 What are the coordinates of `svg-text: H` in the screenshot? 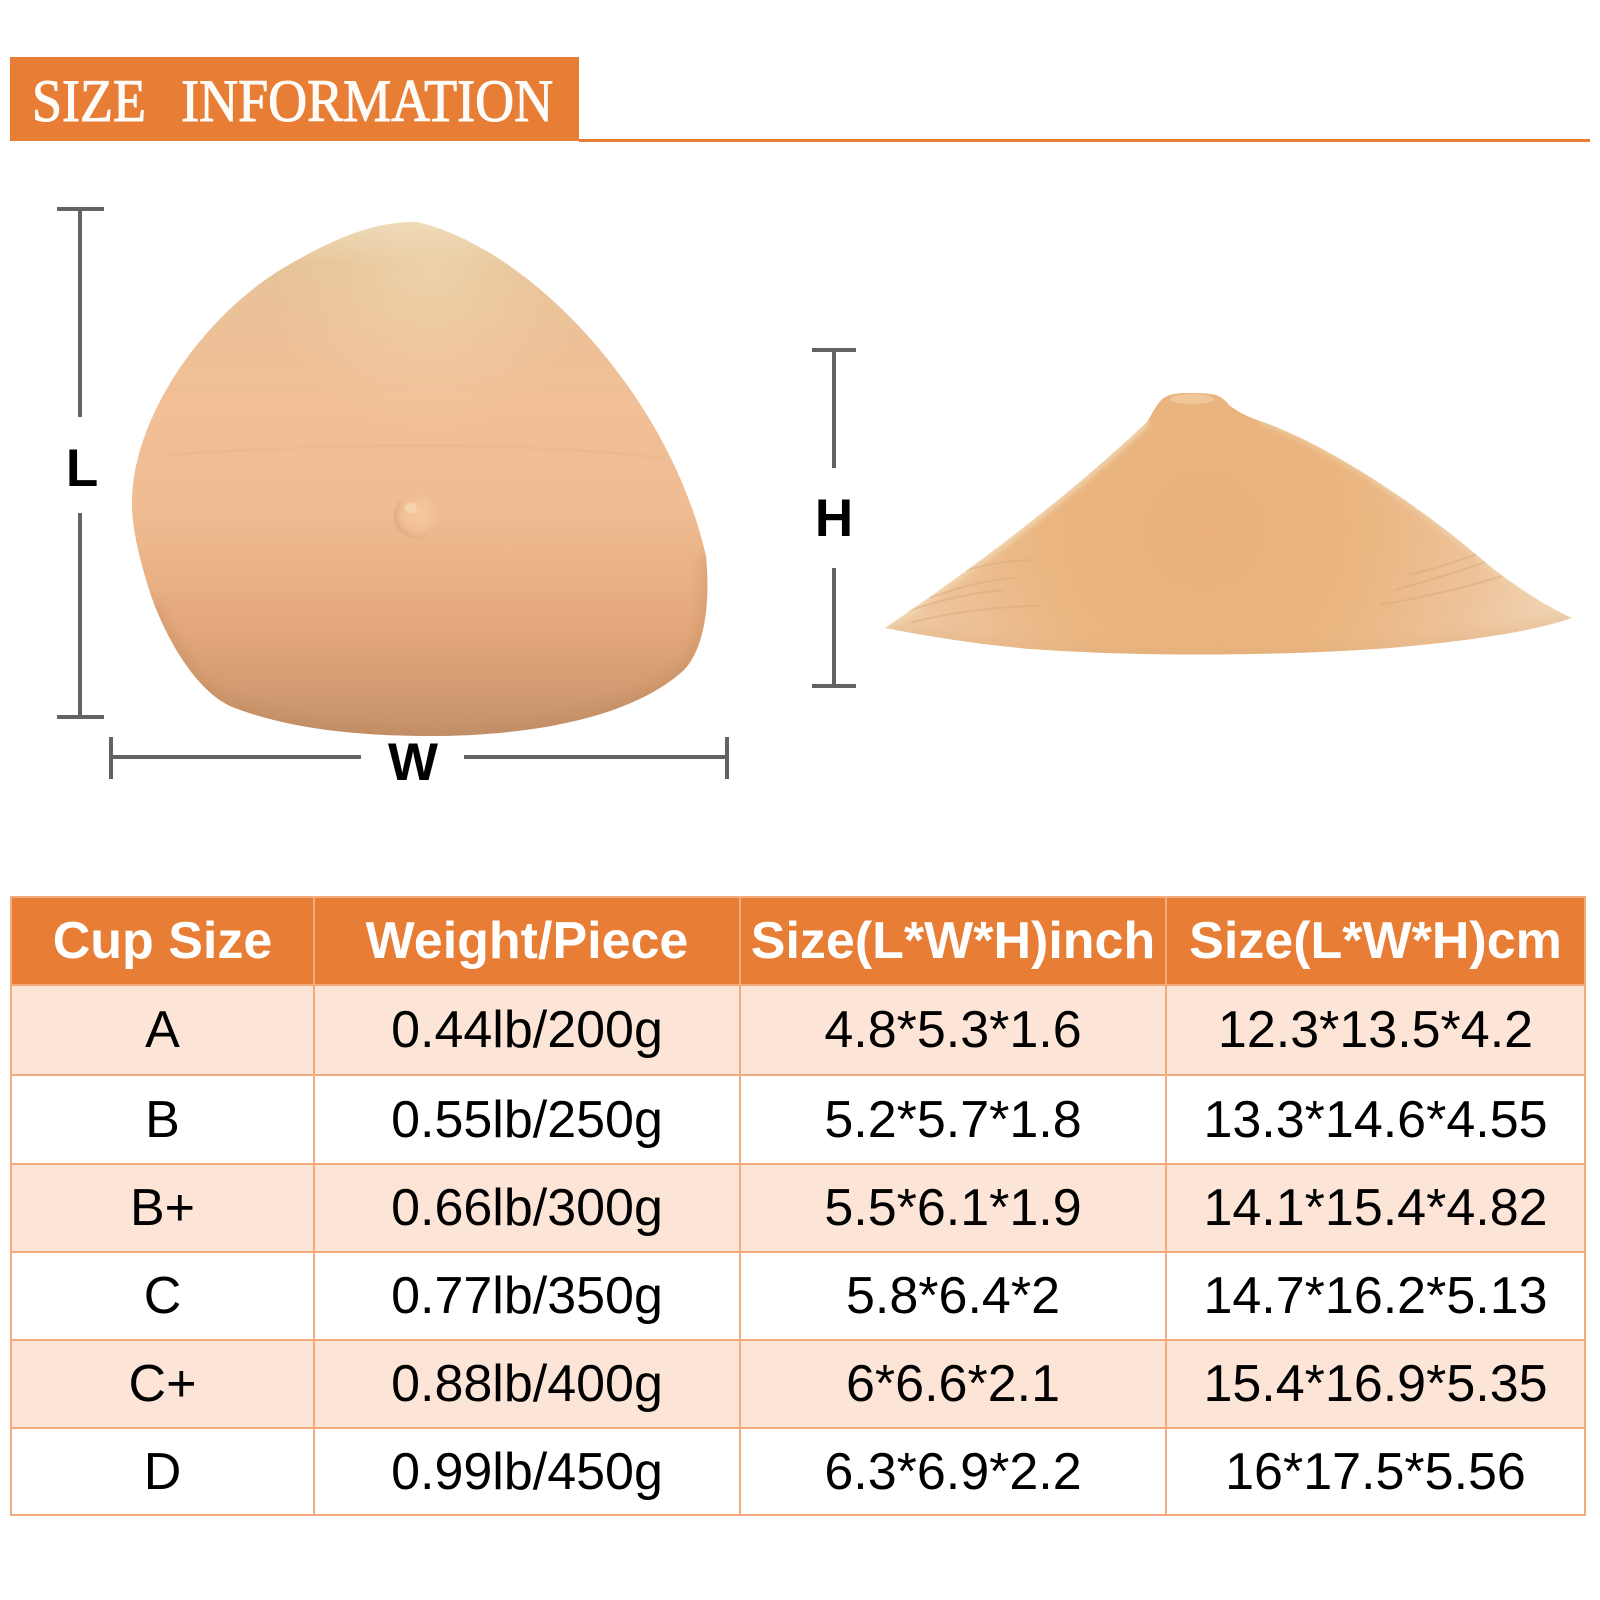 It's located at (834, 518).